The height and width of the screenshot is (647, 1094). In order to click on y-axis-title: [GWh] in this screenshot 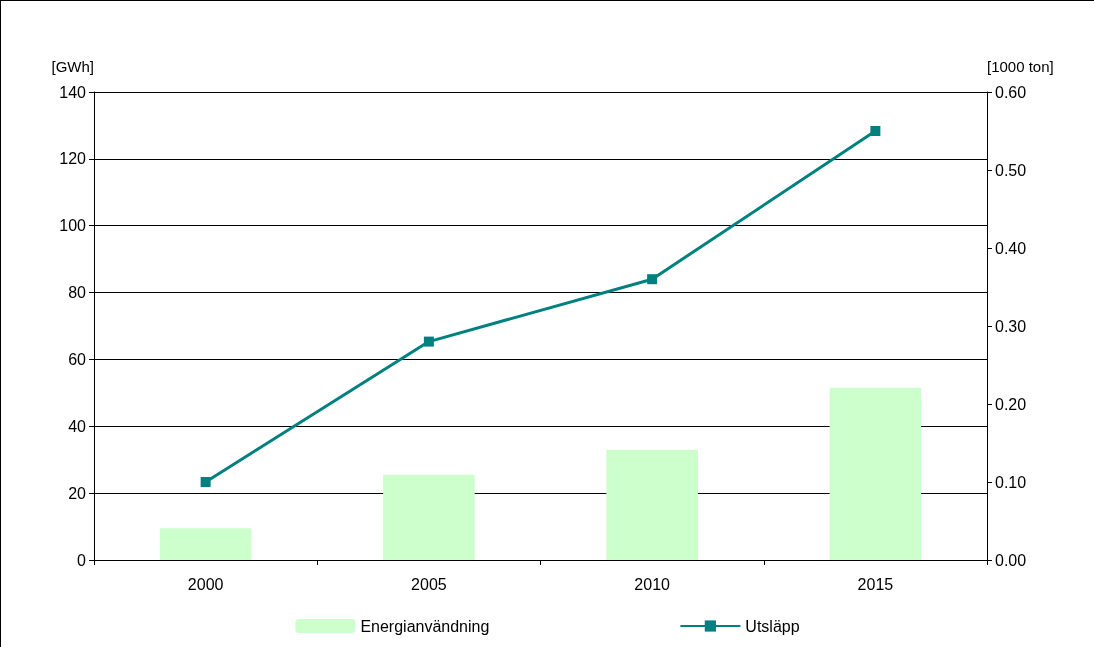, I will do `click(72, 66)`.